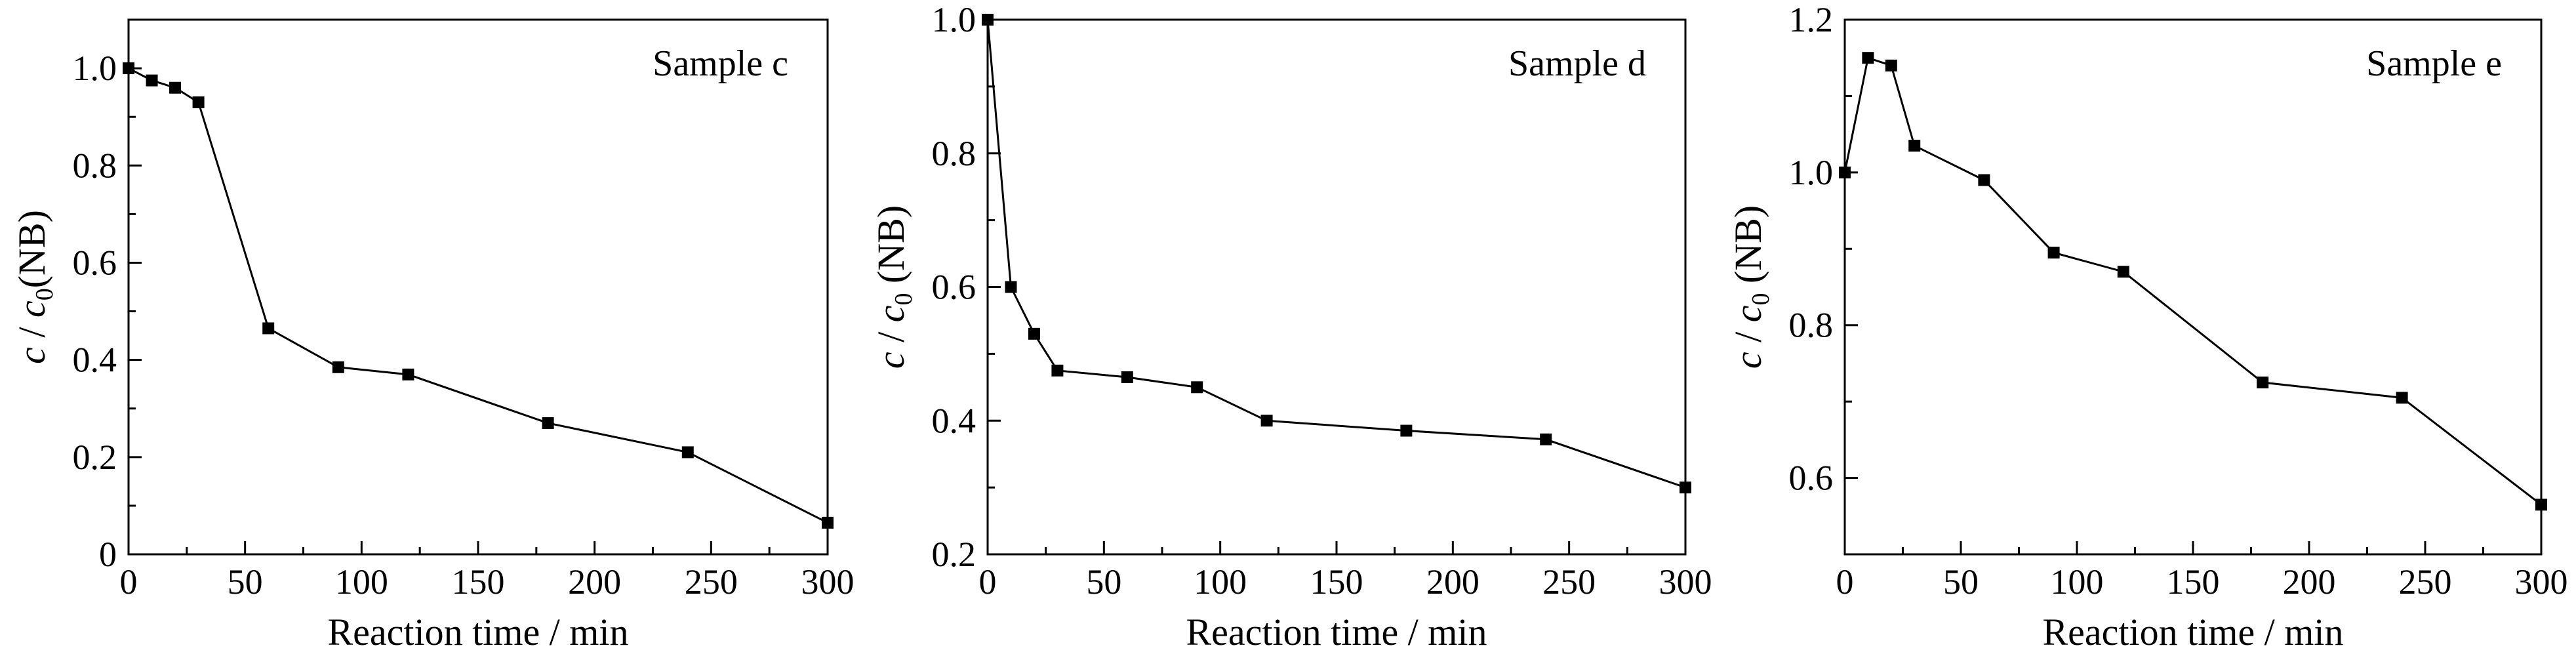 Image resolution: width=2576 pixels, height=656 pixels. What do you see at coordinates (720, 63) in the screenshot?
I see `sample-annotation: Sample c` at bounding box center [720, 63].